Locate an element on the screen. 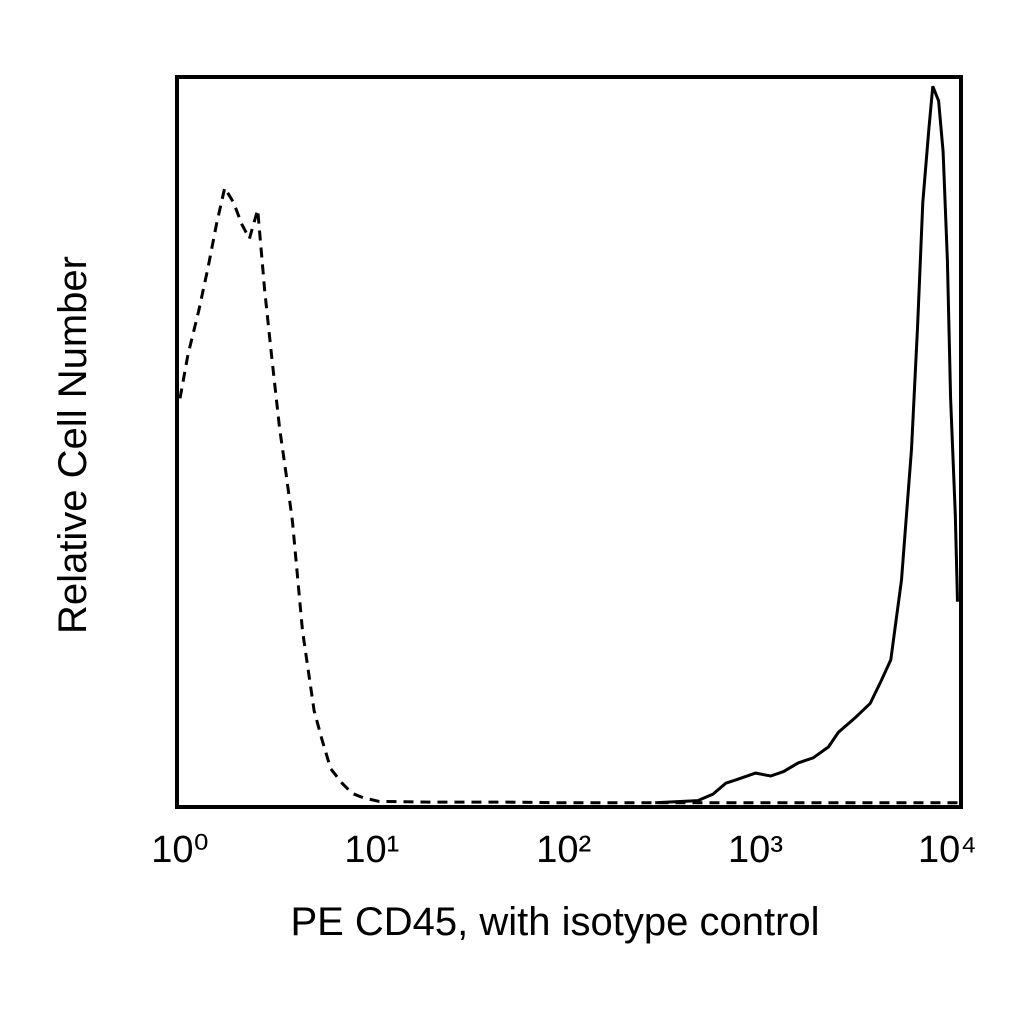 The width and height of the screenshot is (1024, 1024). x-tick-label: 10¹ is located at coordinates (371, 850).